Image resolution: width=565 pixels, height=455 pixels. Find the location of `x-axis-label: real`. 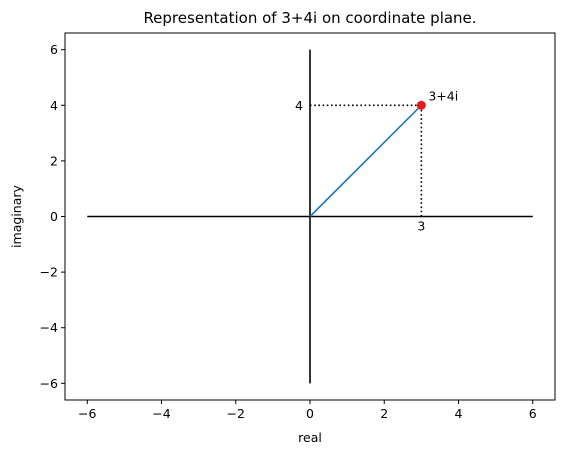

x-axis-label: real is located at coordinates (310, 437).